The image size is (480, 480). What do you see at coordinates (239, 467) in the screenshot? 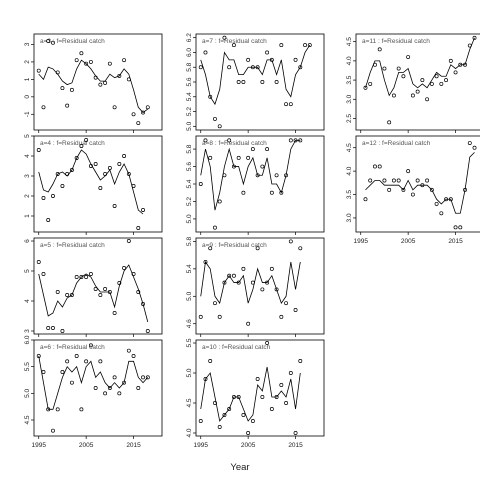
I see `x-axis-label: Year` at bounding box center [239, 467].